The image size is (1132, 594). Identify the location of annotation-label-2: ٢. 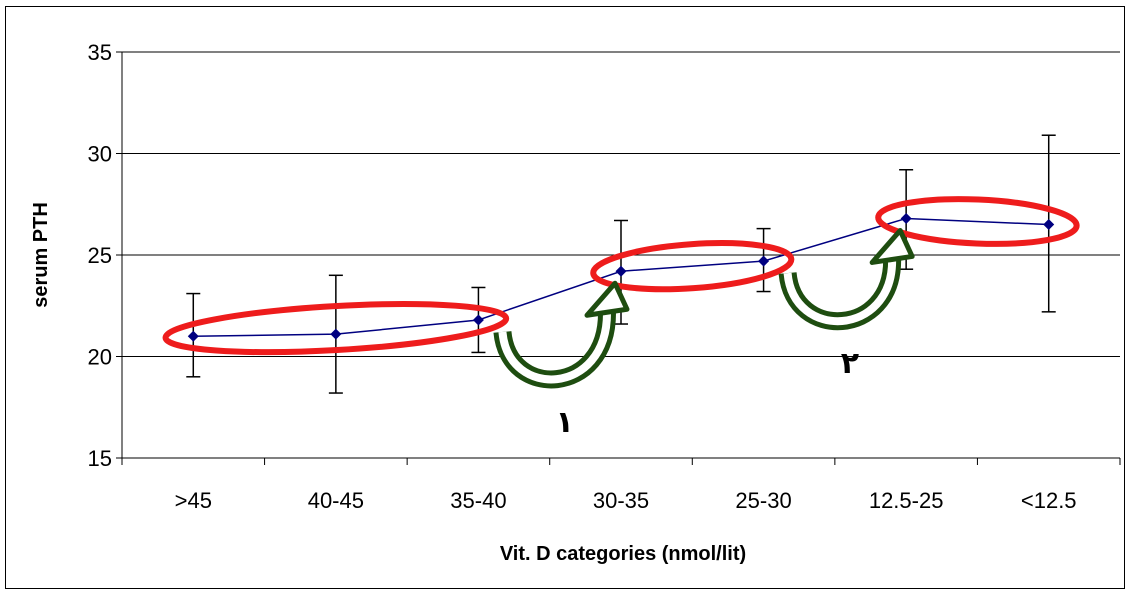
(850, 363).